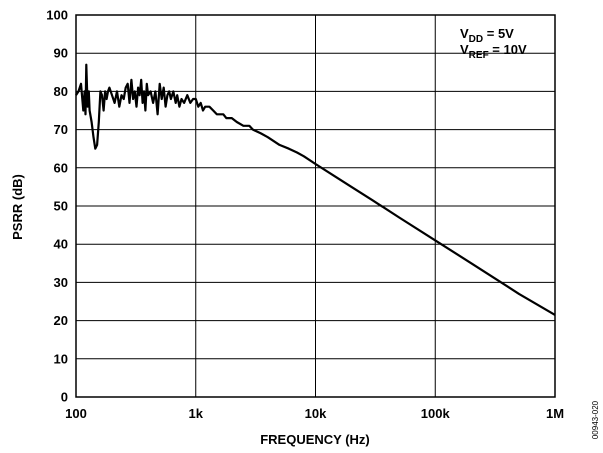 Image resolution: width=603 pixels, height=453 pixels. What do you see at coordinates (61, 358) in the screenshot?
I see `y-tick-label: 10` at bounding box center [61, 358].